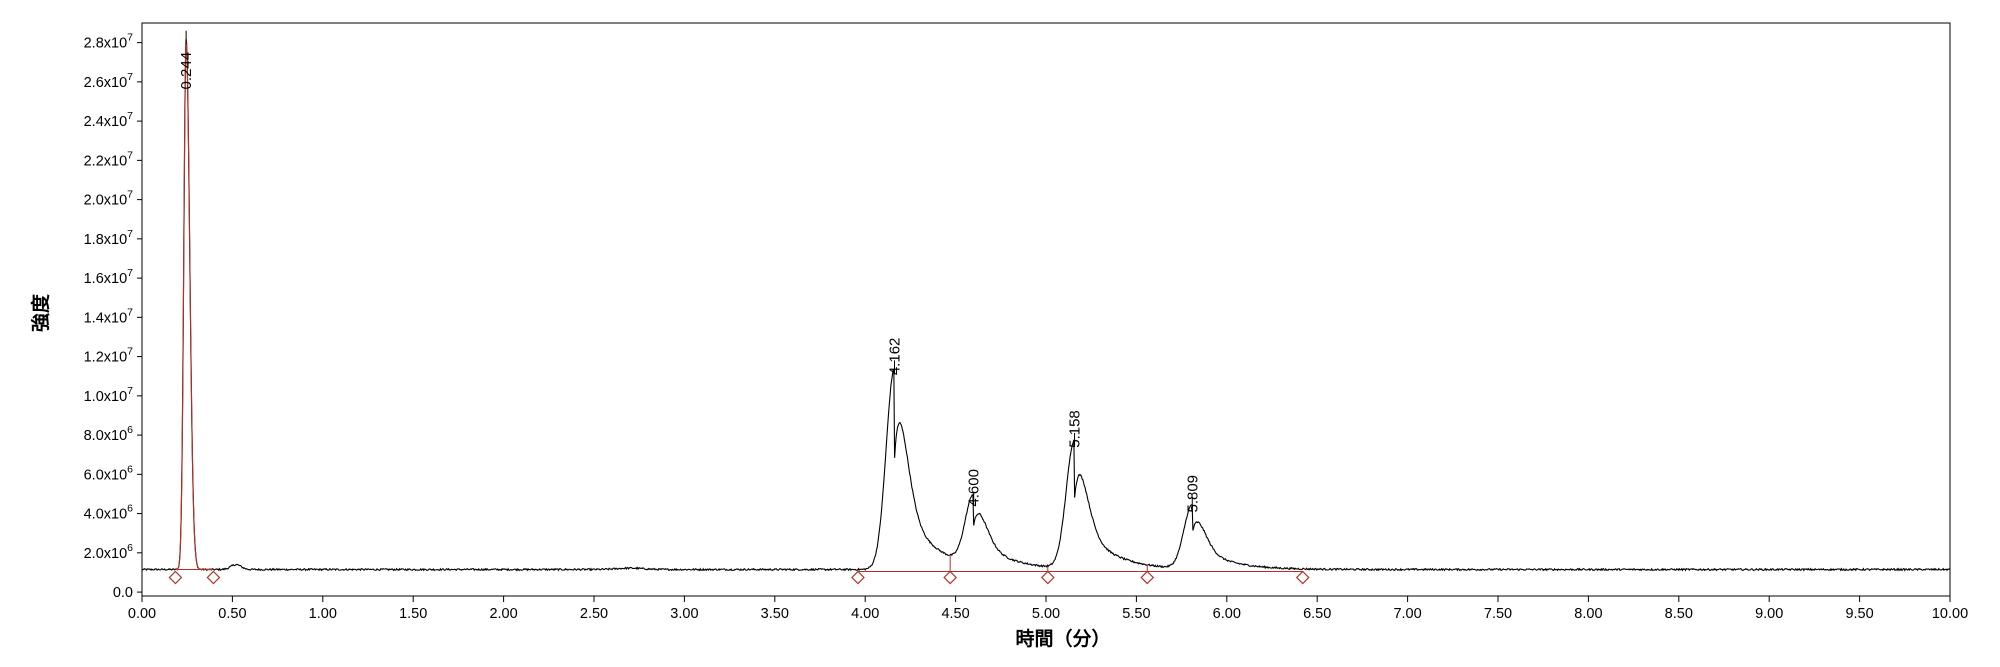 The width and height of the screenshot is (2000, 667). Describe the element at coordinates (1859, 614) in the screenshot. I see `x-tick-label: 9.50` at that location.